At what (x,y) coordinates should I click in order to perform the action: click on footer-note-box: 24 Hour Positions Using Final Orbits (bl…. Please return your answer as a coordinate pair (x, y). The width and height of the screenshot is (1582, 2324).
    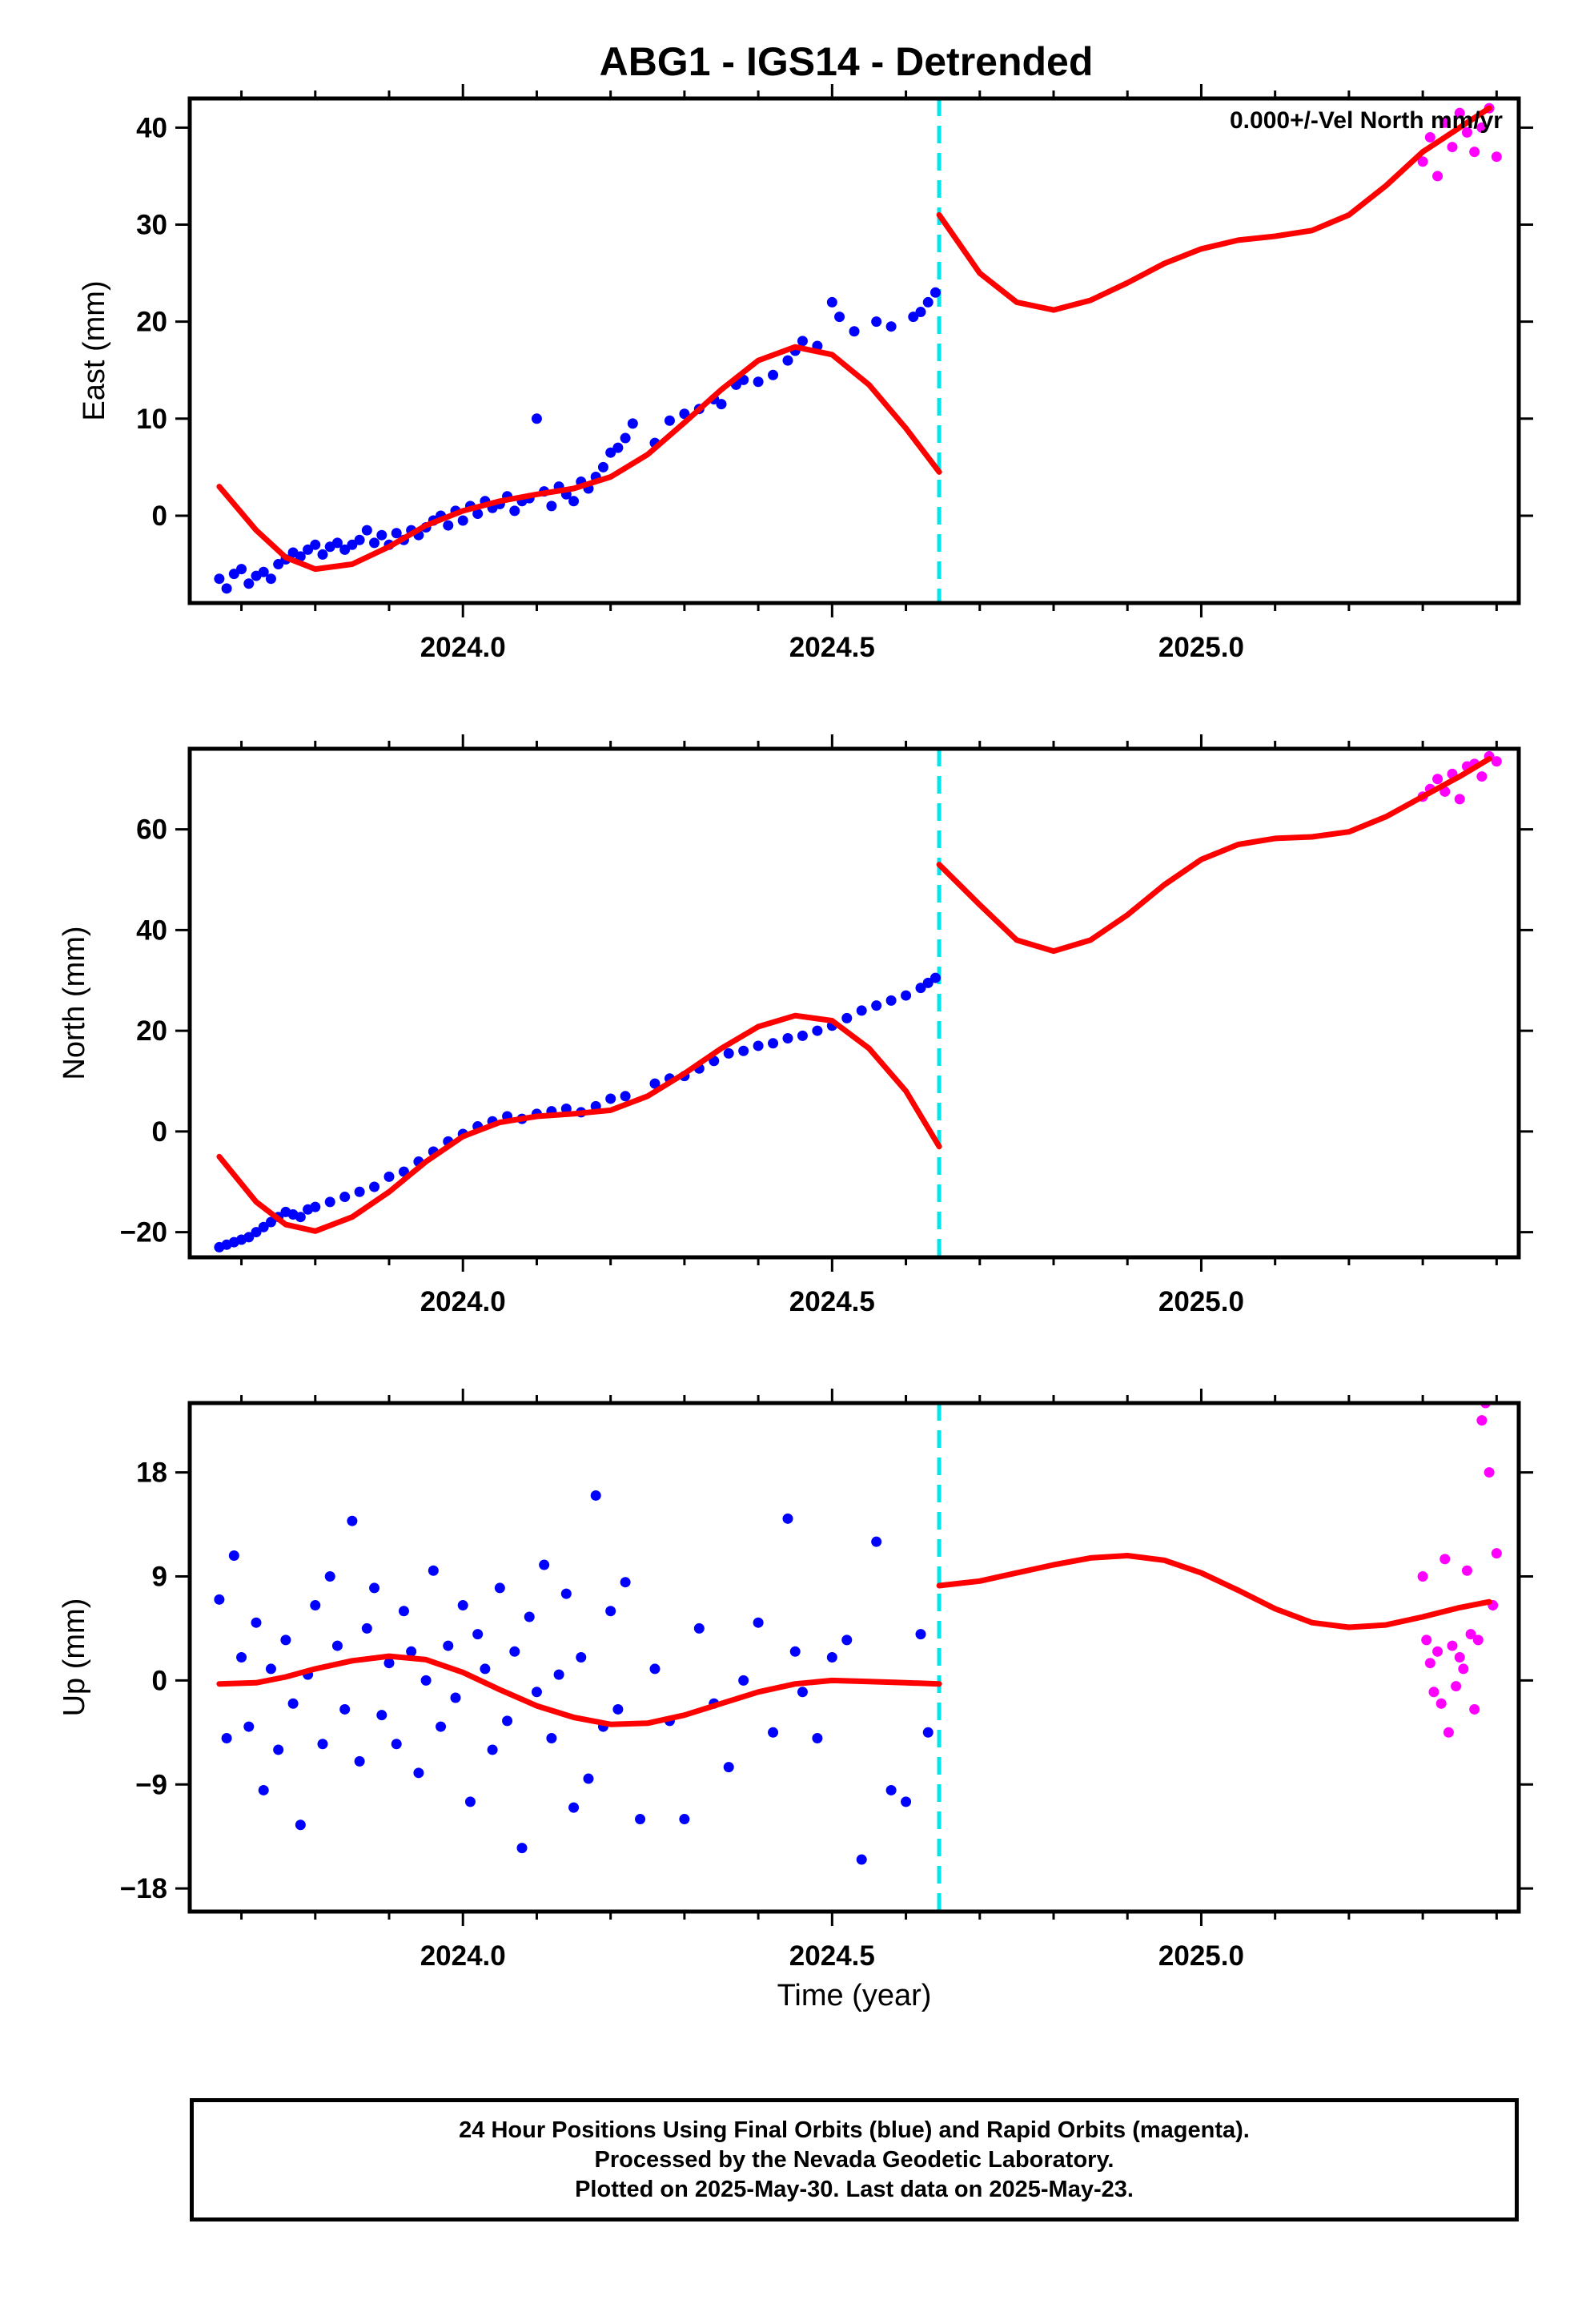
    Looking at the image, I should click on (854, 2159).